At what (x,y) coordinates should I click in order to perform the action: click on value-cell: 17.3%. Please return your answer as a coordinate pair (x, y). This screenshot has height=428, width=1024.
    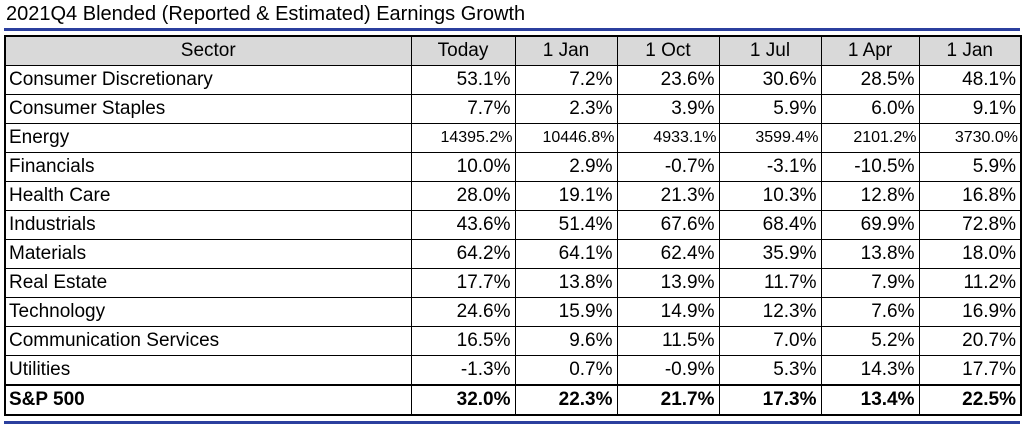
    Looking at the image, I should click on (770, 400).